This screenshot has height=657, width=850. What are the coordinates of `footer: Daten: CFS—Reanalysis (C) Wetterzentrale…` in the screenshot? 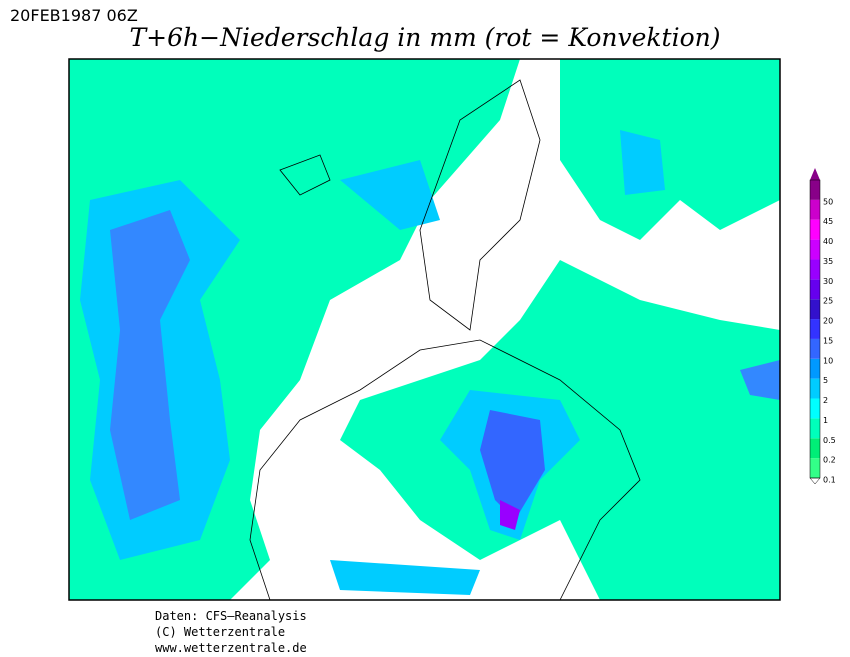 It's located at (231, 632).